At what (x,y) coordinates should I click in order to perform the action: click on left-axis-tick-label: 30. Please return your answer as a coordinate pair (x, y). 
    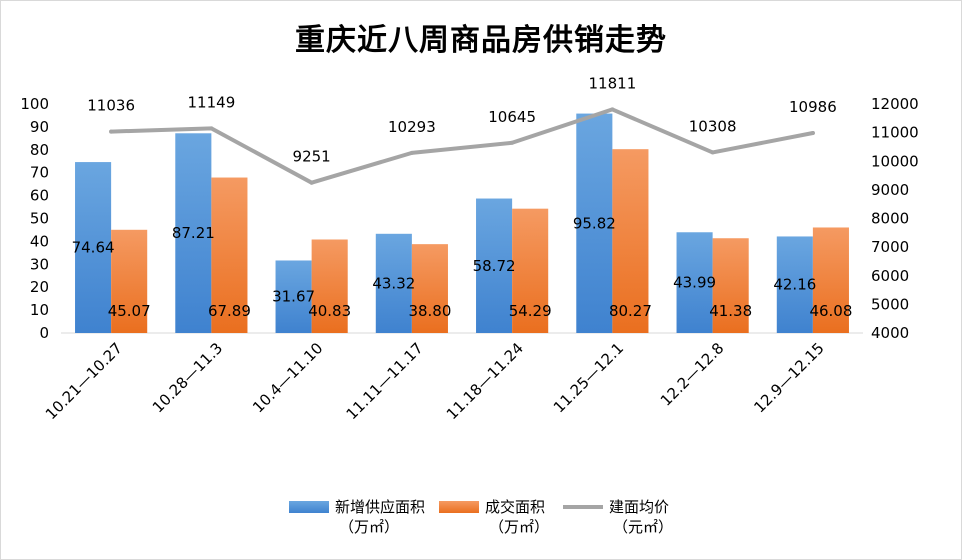
    Looking at the image, I should click on (39, 264).